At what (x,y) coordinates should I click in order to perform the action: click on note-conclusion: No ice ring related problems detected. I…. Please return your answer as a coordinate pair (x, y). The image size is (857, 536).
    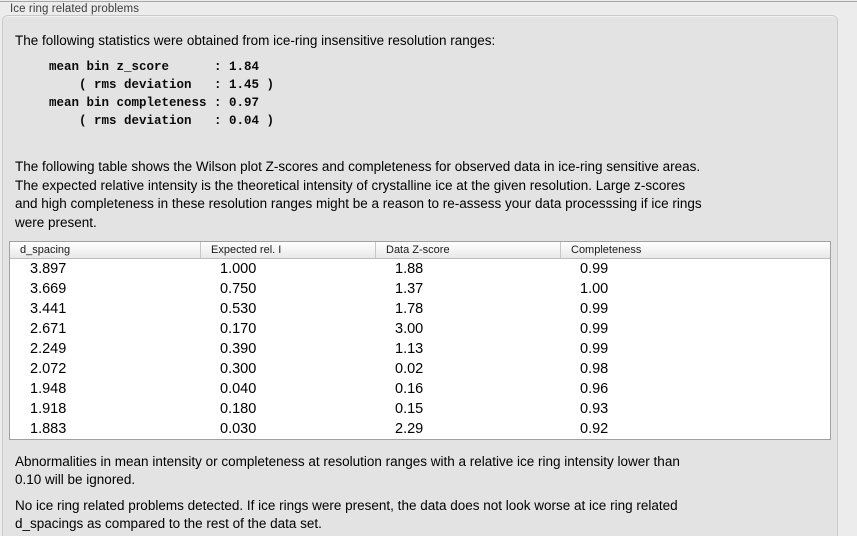
    Looking at the image, I should click on (346, 514).